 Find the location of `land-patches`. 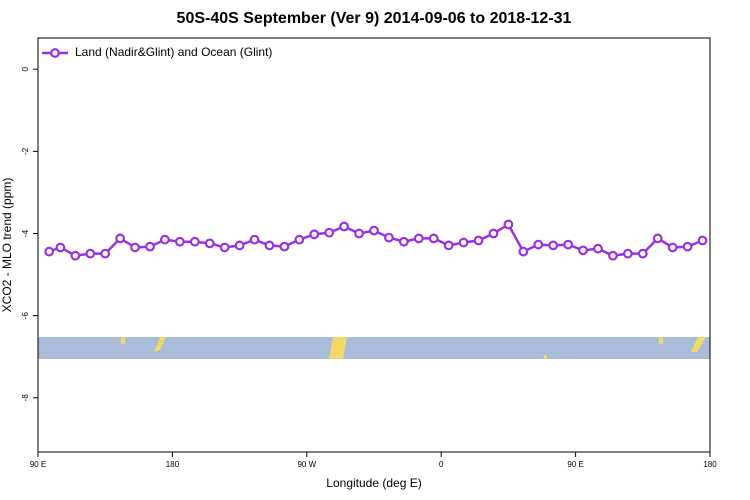

land-patches is located at coordinates (413, 348).